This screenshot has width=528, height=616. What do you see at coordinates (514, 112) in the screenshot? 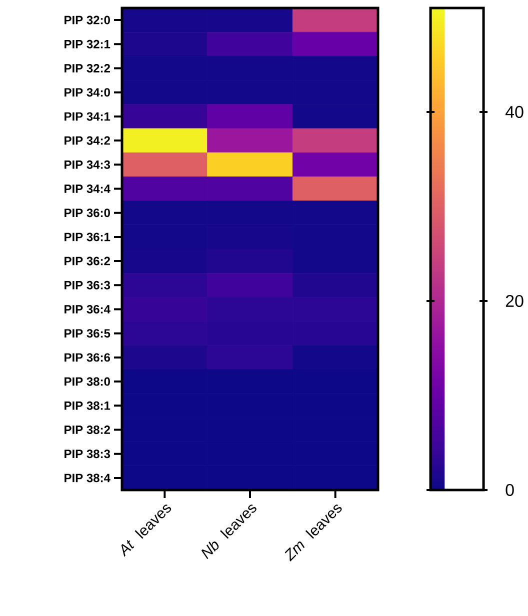
I see `color-bar-label: 40` at bounding box center [514, 112].